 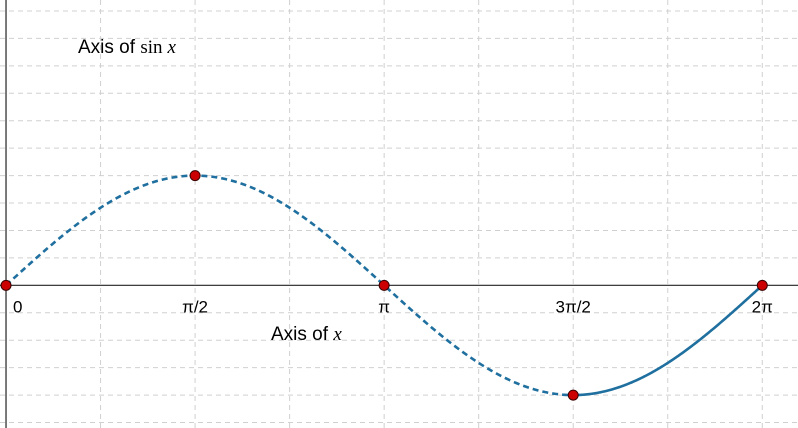 What do you see at coordinates (109, 47) in the screenshot?
I see `y-axis-title-prefix: Axis of` at bounding box center [109, 47].